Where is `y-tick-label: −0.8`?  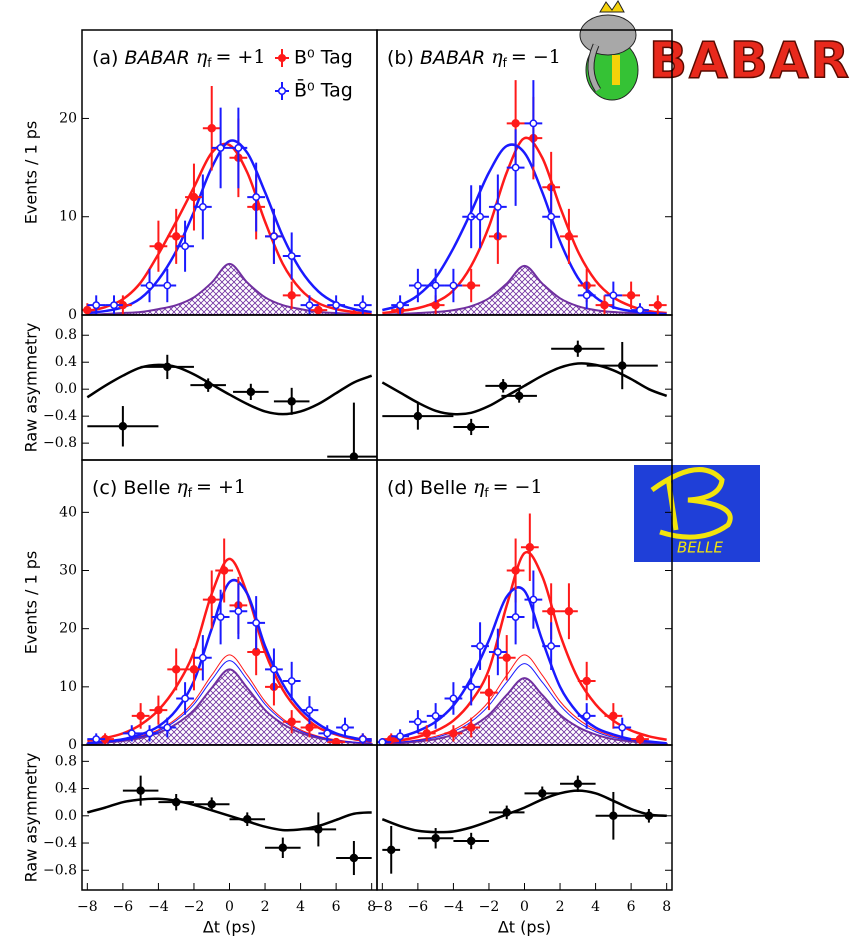 y-tick-label: −0.8 is located at coordinates (60, 870).